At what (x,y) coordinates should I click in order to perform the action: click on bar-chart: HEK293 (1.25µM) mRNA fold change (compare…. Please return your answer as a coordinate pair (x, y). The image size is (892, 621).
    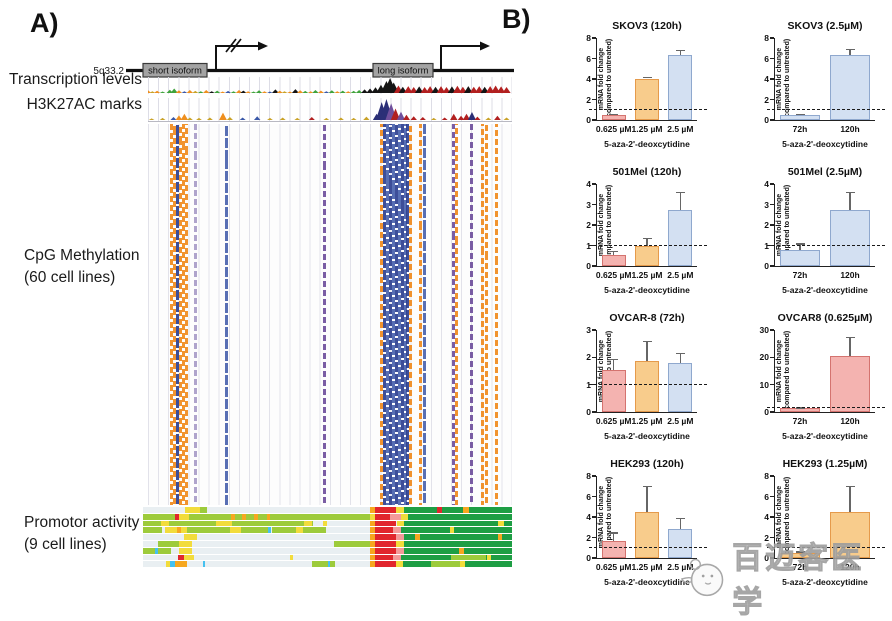
    Looking at the image, I should click on (801, 527).